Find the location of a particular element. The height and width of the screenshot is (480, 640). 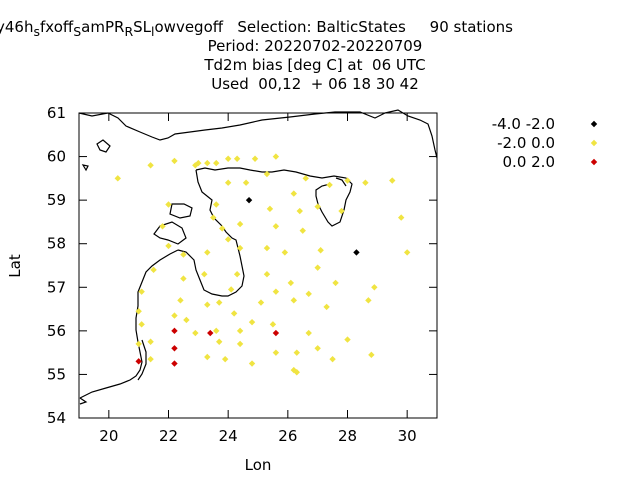

x-tick-label: 22 is located at coordinates (168, 436).